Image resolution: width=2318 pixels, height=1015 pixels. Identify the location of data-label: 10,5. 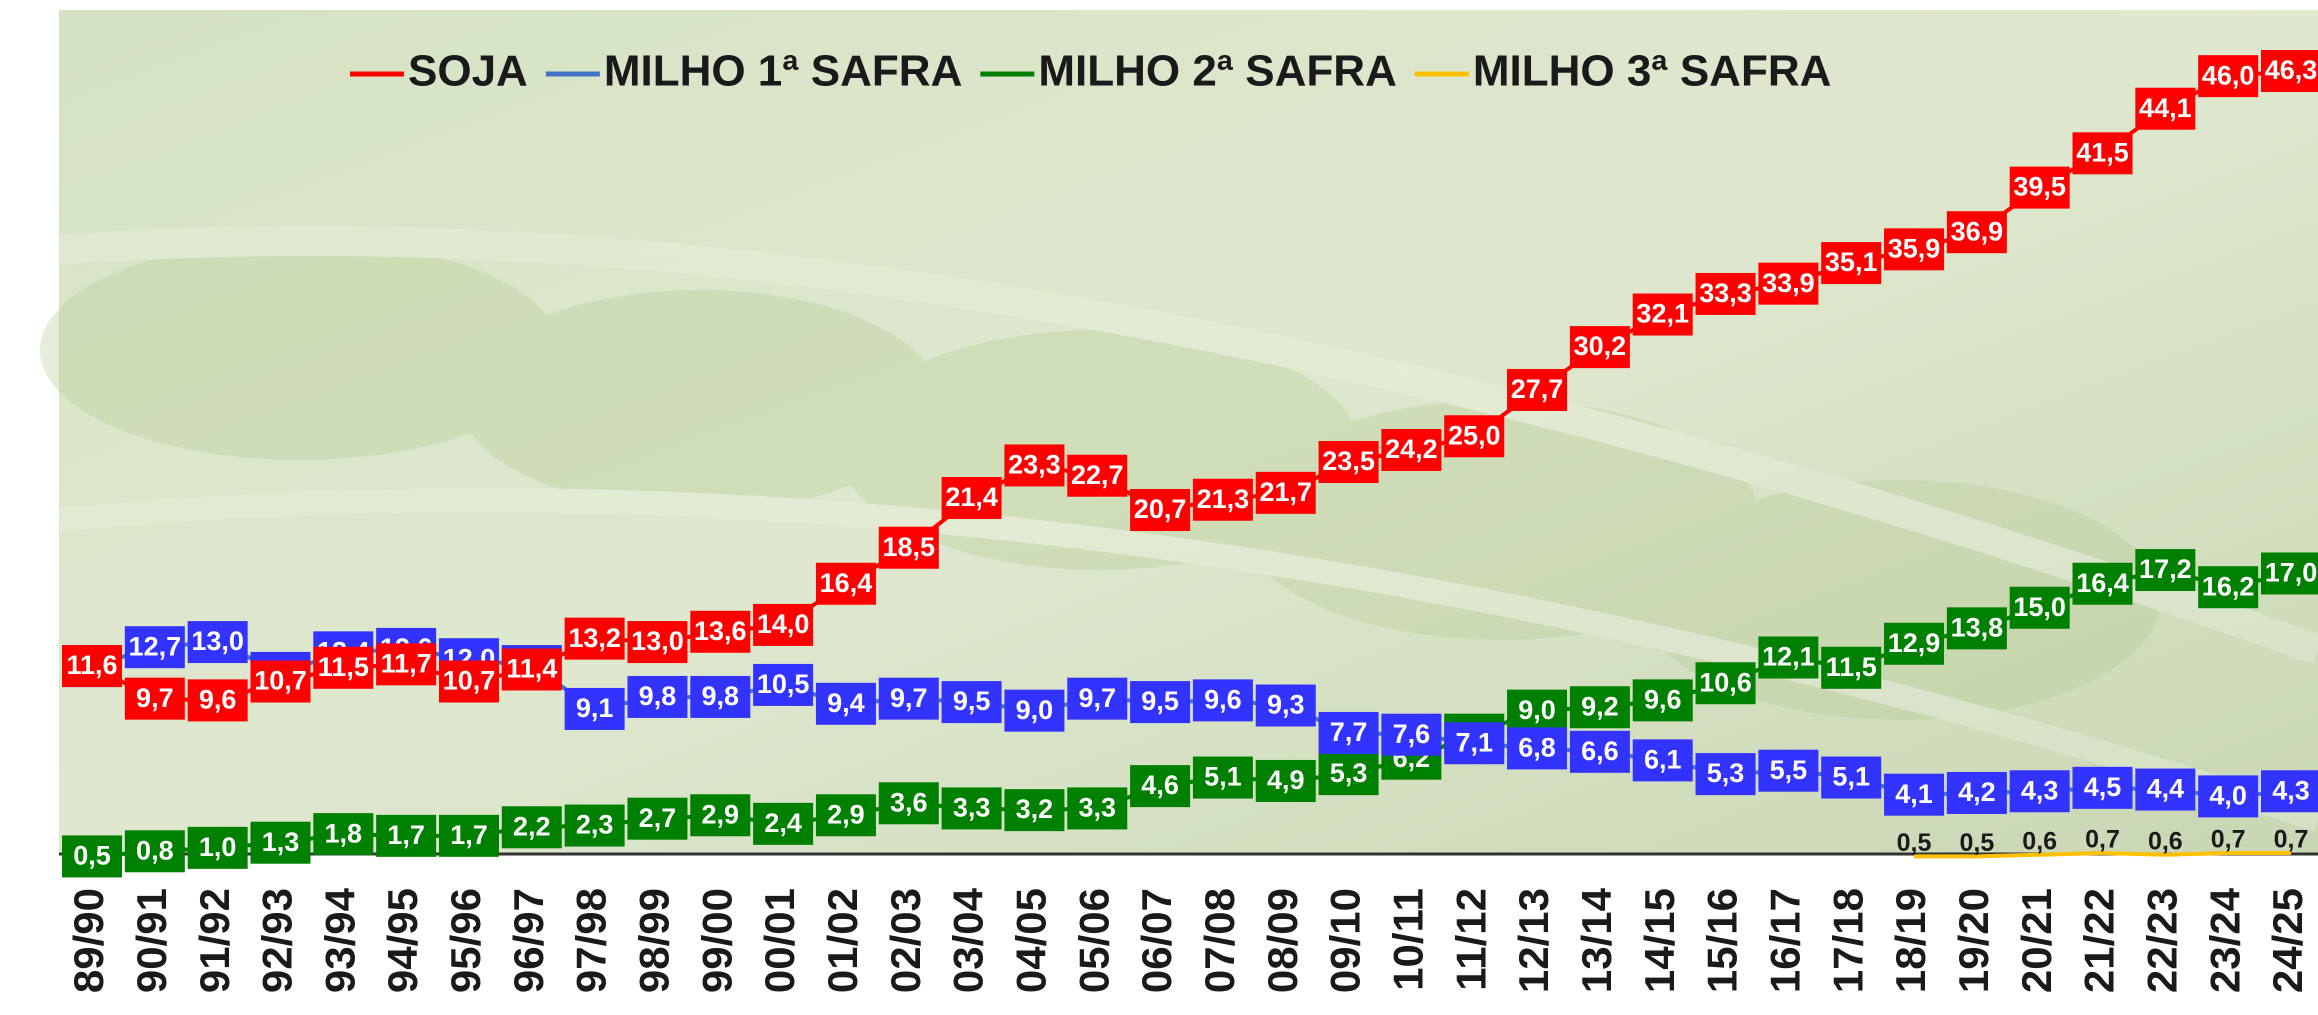
(783, 684).